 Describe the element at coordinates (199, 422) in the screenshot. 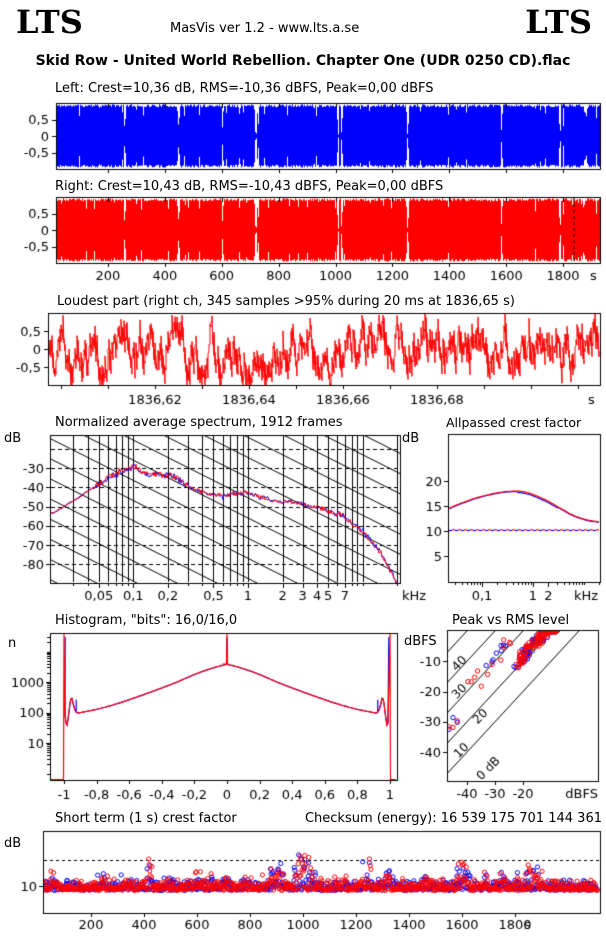

I see `spectrum-title: Normalized average spectrum, 1912 frames` at that location.